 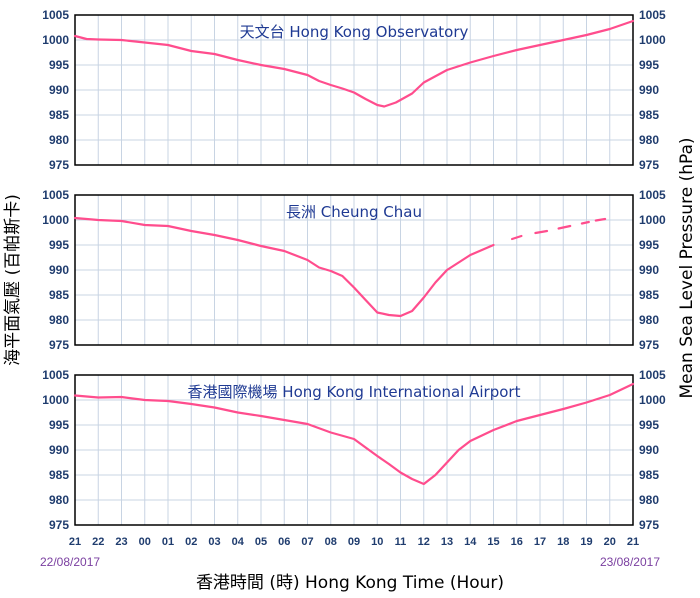 What do you see at coordinates (307, 542) in the screenshot?
I see `x-tick-label: 07` at bounding box center [307, 542].